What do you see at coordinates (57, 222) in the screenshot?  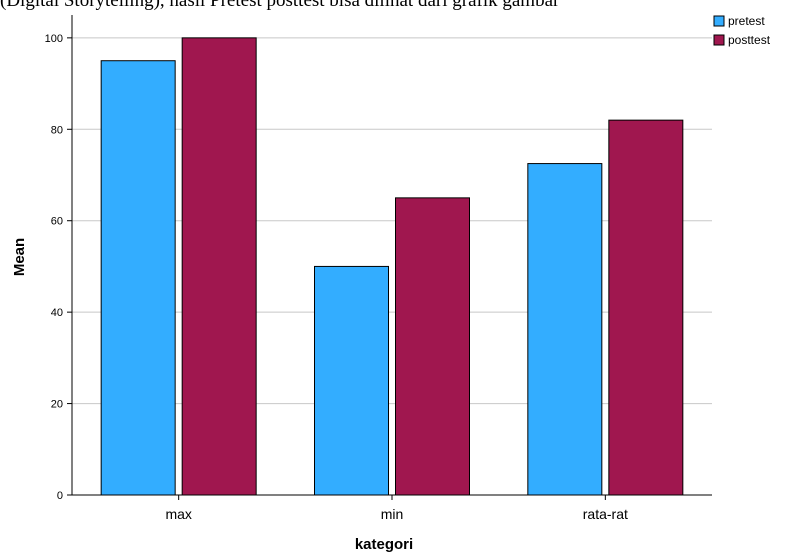 I see `y-tick-label: 60` at bounding box center [57, 222].